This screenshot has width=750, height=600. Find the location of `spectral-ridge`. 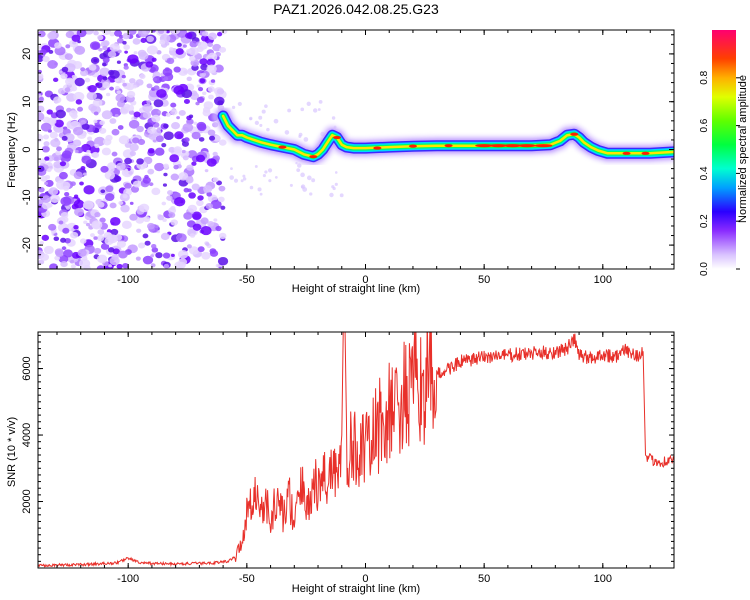

spectral-ridge is located at coordinates (443, 136).